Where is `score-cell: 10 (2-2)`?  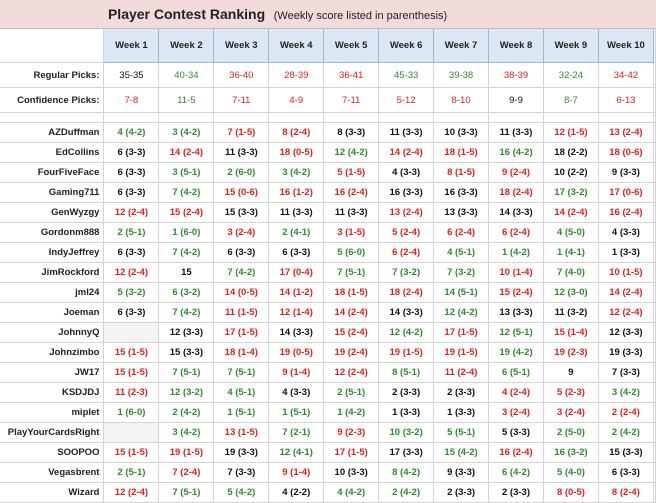
score-cell: 10 (2-2) is located at coordinates (571, 172).